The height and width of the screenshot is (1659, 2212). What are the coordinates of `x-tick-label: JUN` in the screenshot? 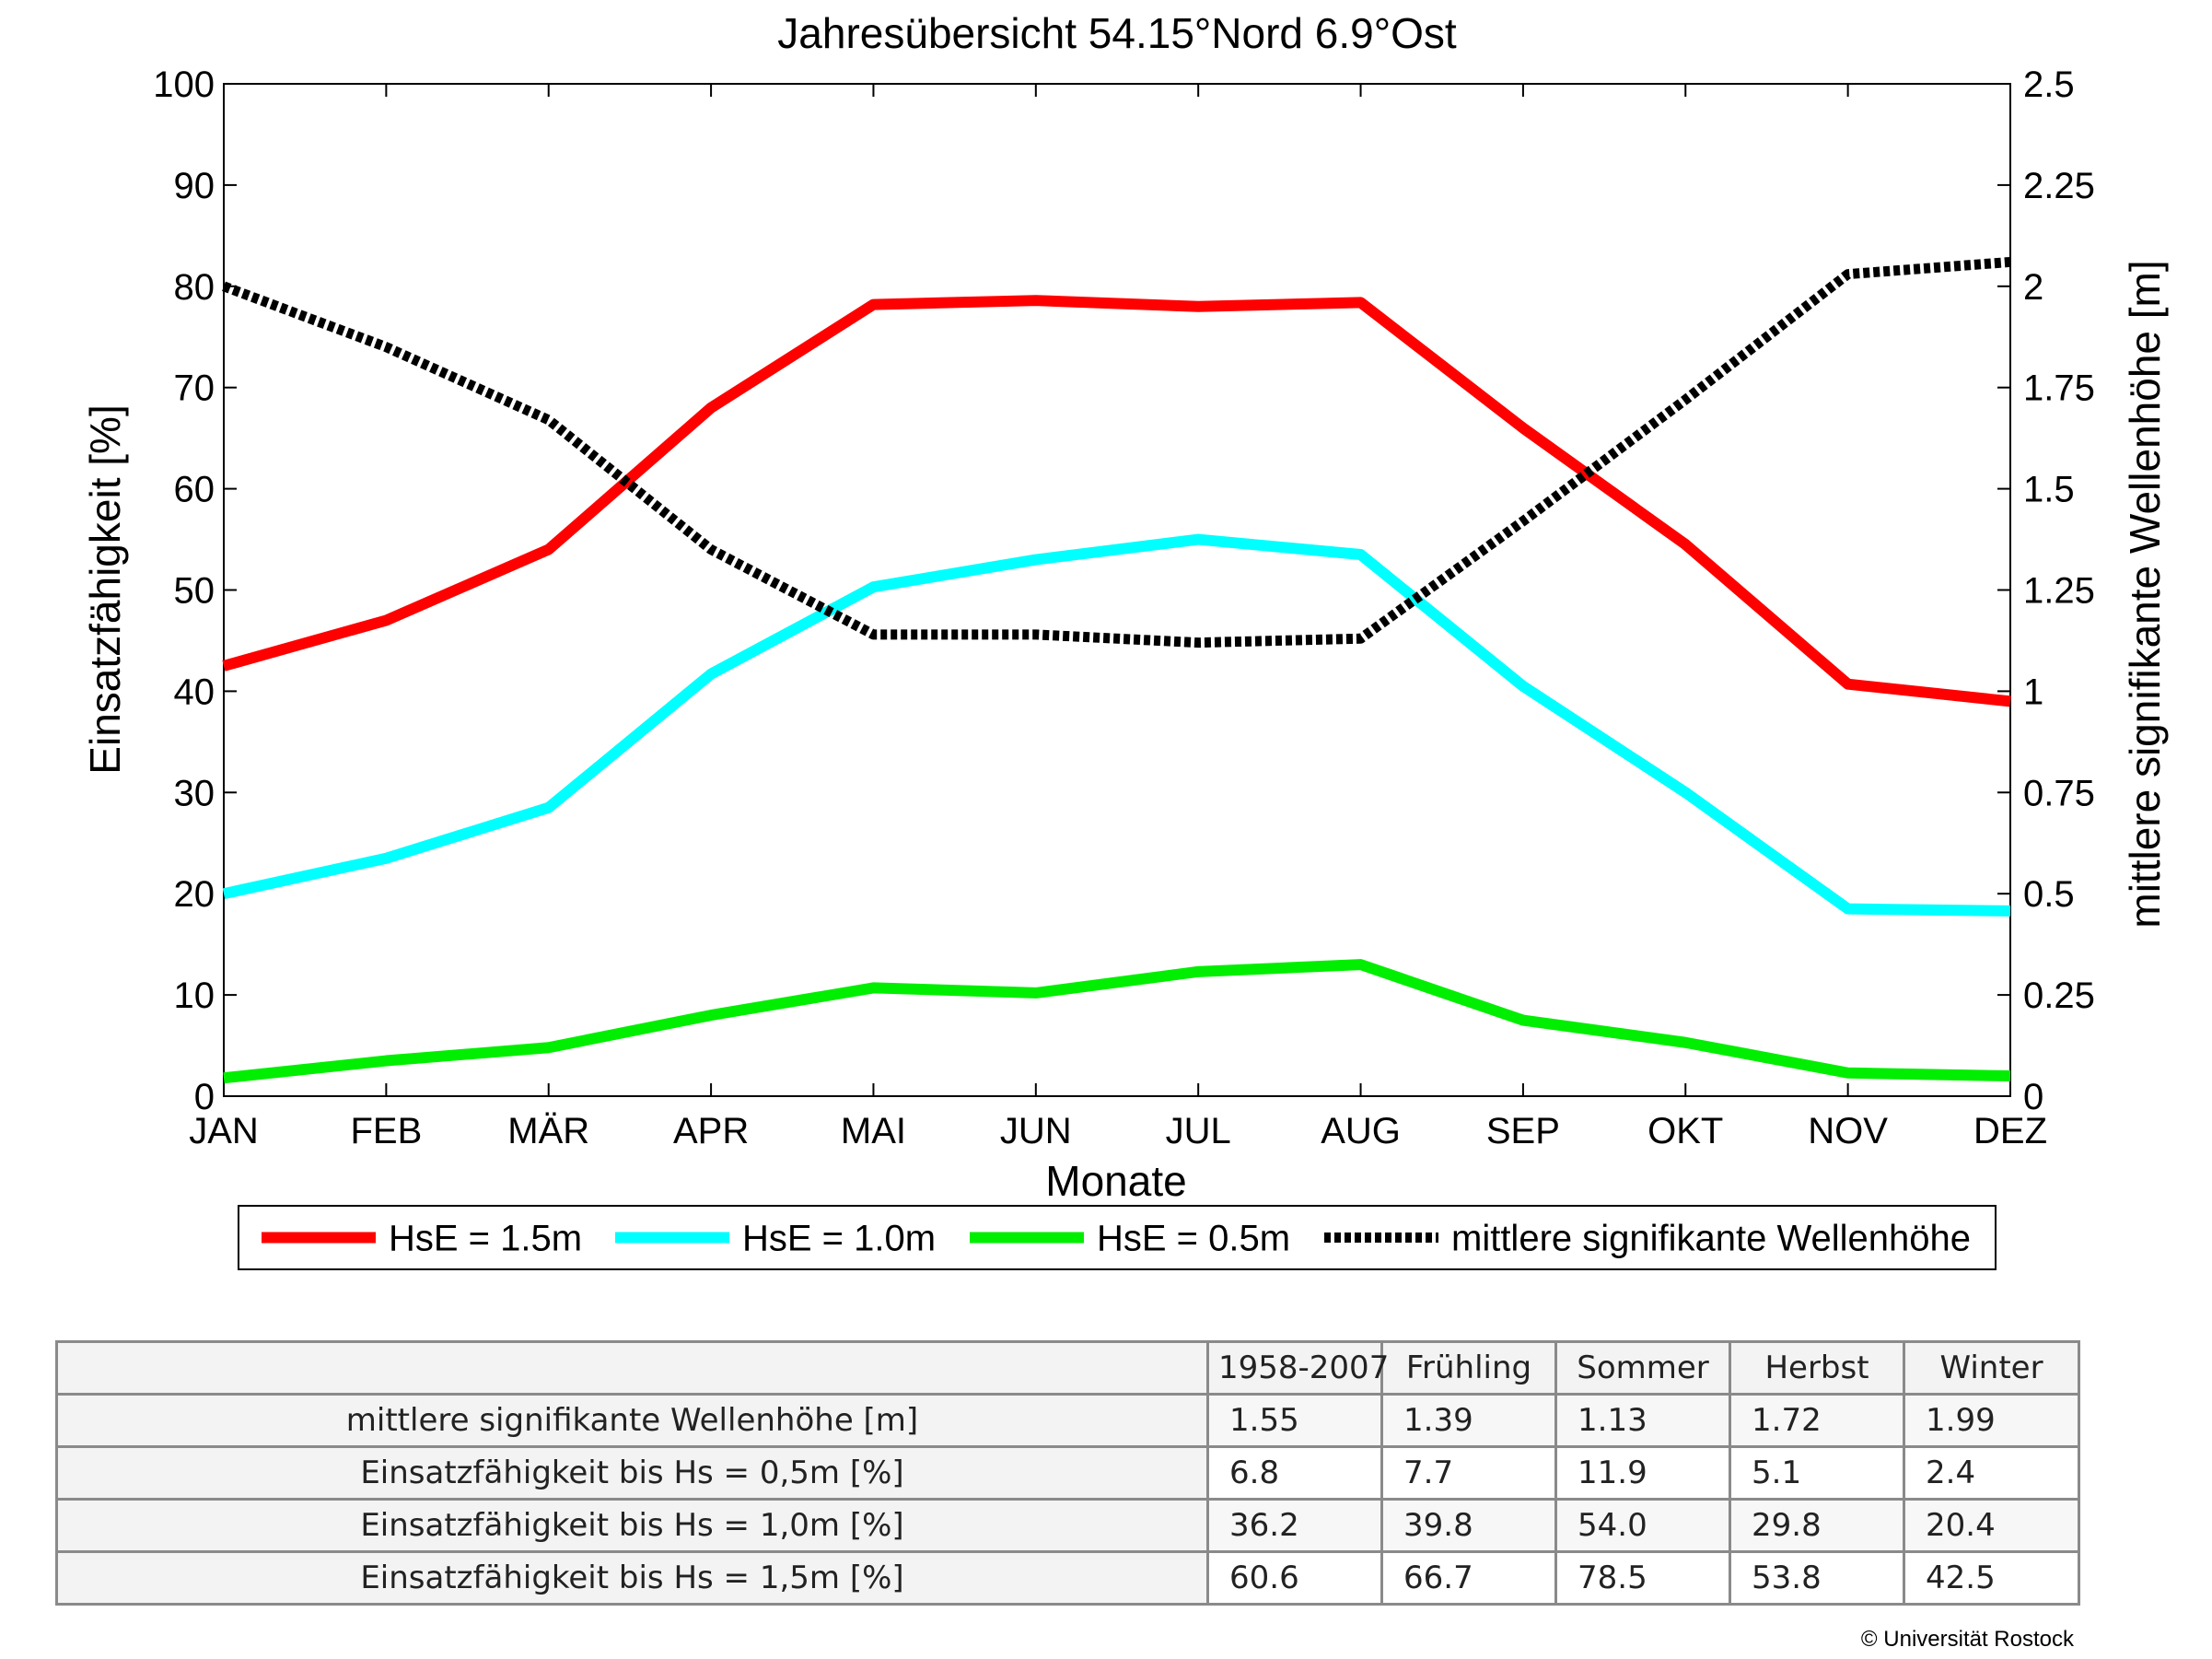 It's located at (1036, 1131).